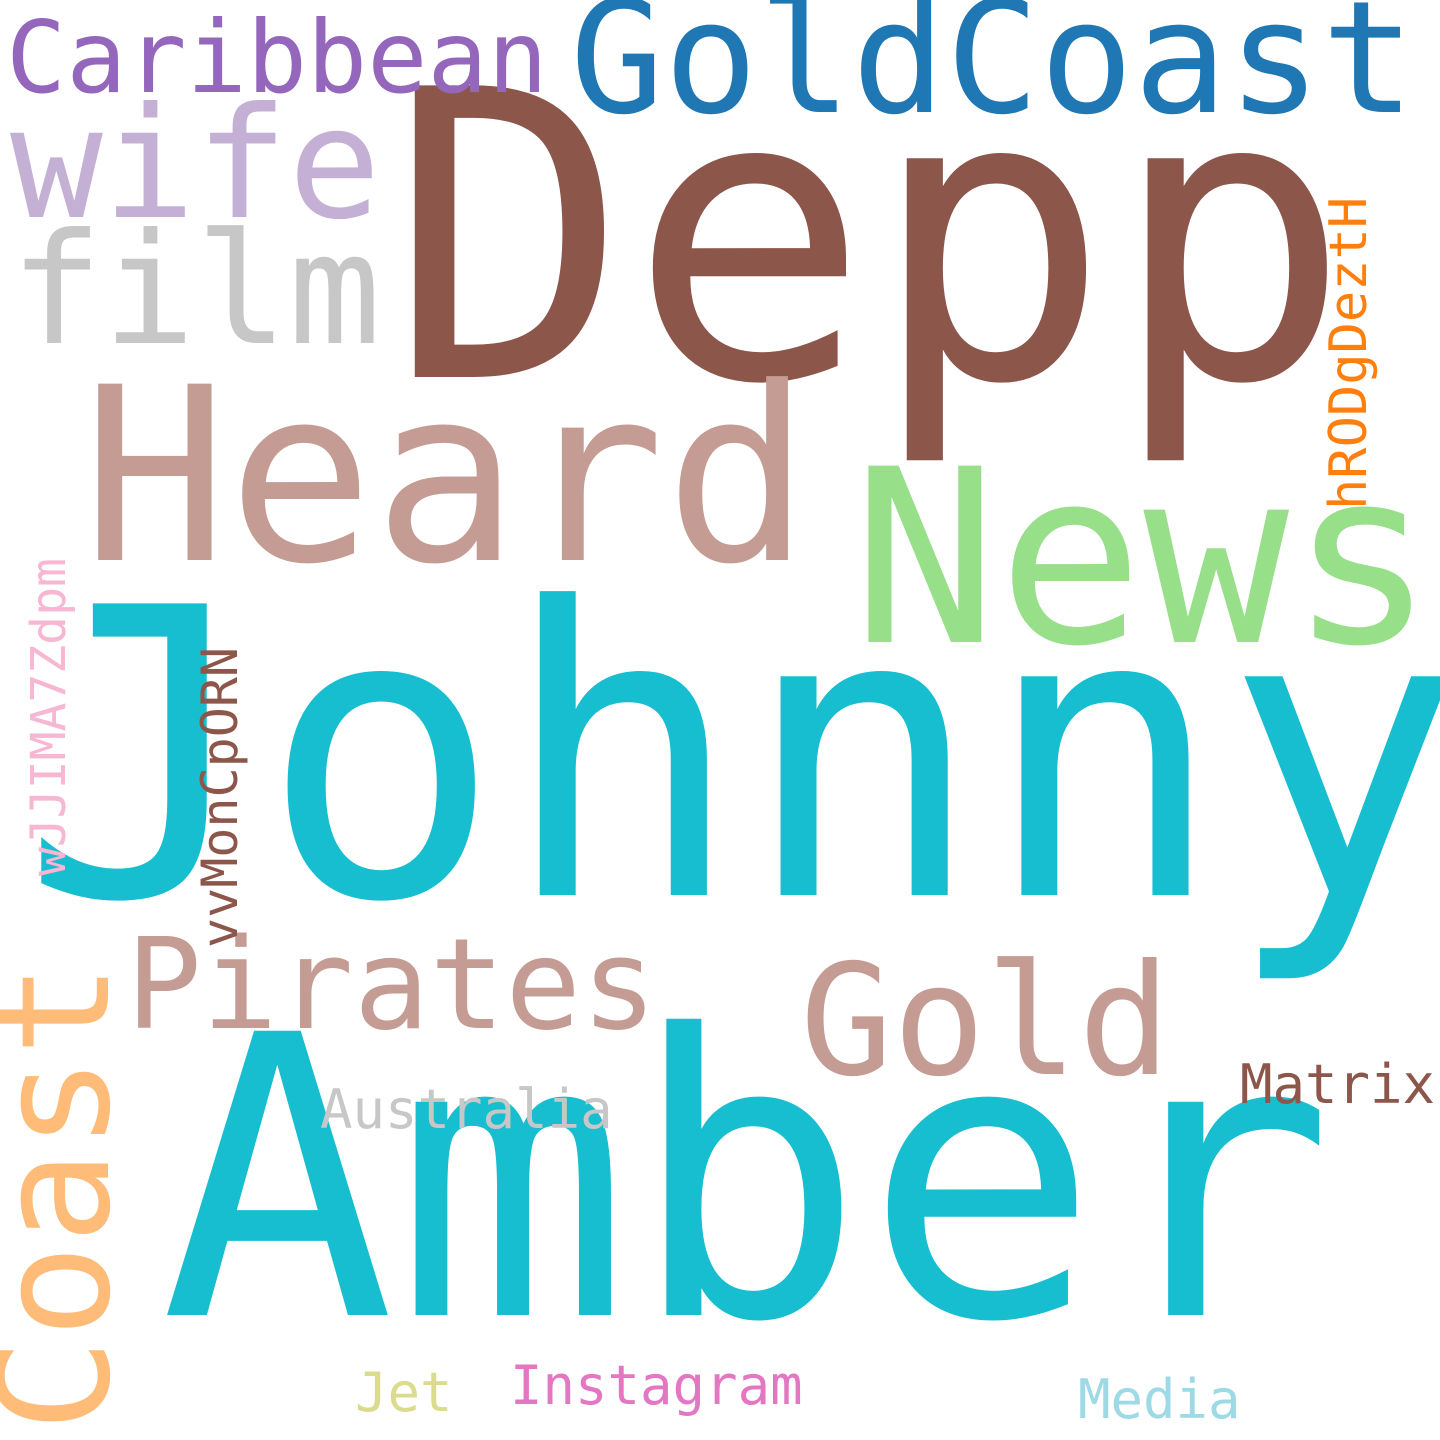 Image resolution: width=1440 pixels, height=1440 pixels. What do you see at coordinates (392, 984) in the screenshot?
I see `word-pirates: Pirates` at bounding box center [392, 984].